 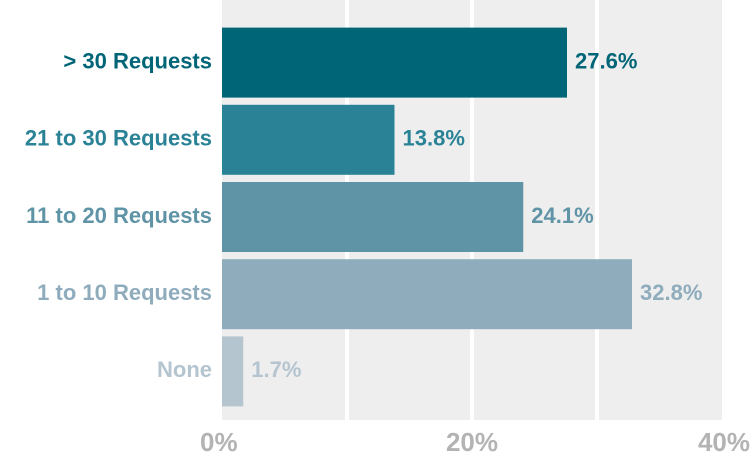 What do you see at coordinates (124, 292) in the screenshot?
I see `category-label: 1 to 10 Requests` at bounding box center [124, 292].